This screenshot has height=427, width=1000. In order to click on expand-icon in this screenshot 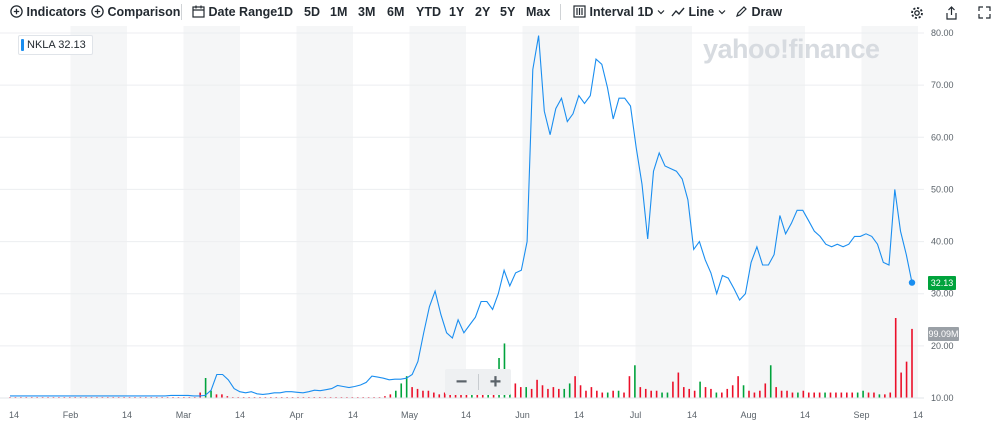, I will do `click(984, 12)`.